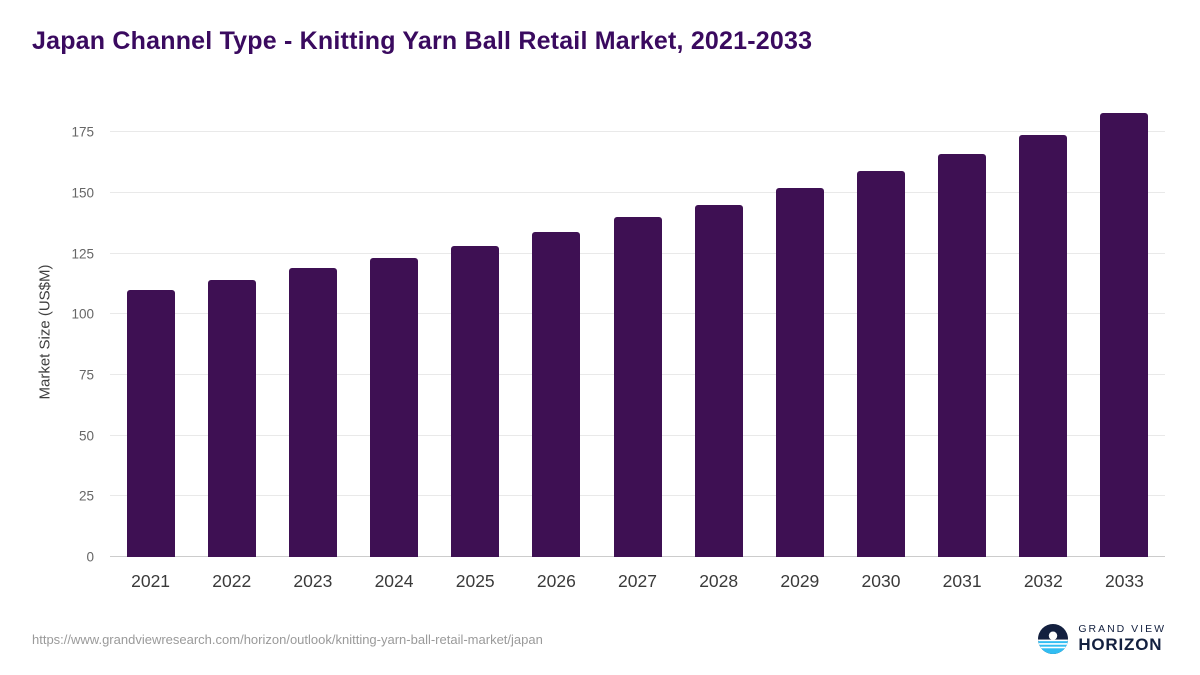 This screenshot has height=675, width=1200. I want to click on x-tick-label-2030: 2030, so click(881, 581).